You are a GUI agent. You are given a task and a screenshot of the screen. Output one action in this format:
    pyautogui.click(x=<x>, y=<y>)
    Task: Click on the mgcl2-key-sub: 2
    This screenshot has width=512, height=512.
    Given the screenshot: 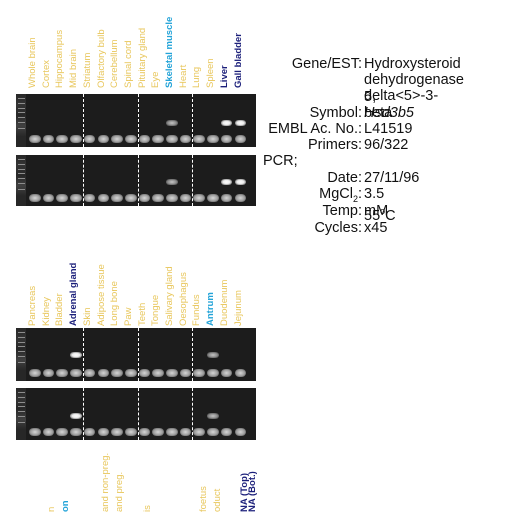 What is the action you would take?
    pyautogui.click(x=355, y=198)
    